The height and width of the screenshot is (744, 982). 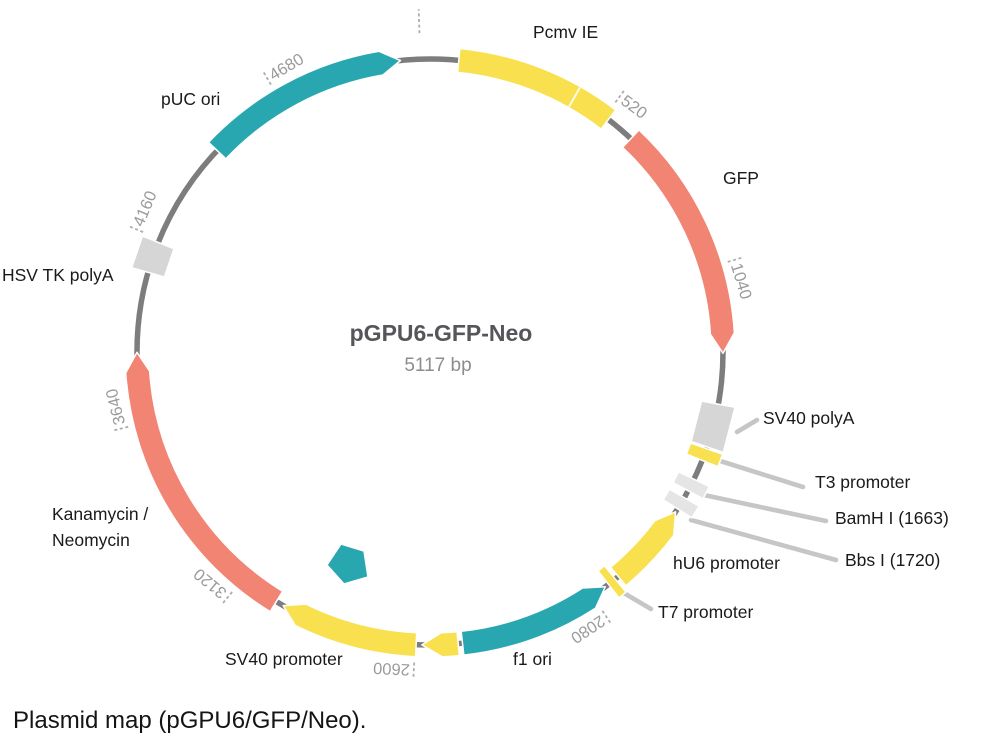 What do you see at coordinates (441, 333) in the screenshot?
I see `plasmid-title: pGPU6-GFP-Neo` at bounding box center [441, 333].